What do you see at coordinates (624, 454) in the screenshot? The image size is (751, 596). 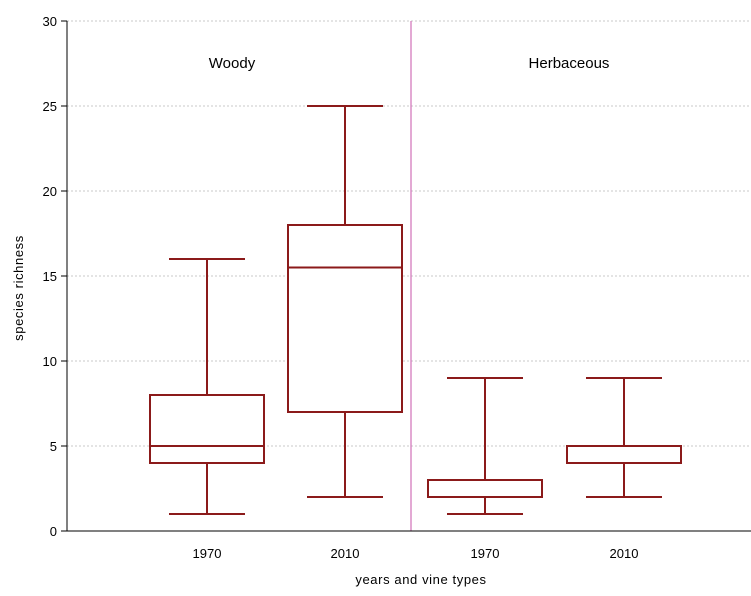 I see `box-herbaceous-2010` at bounding box center [624, 454].